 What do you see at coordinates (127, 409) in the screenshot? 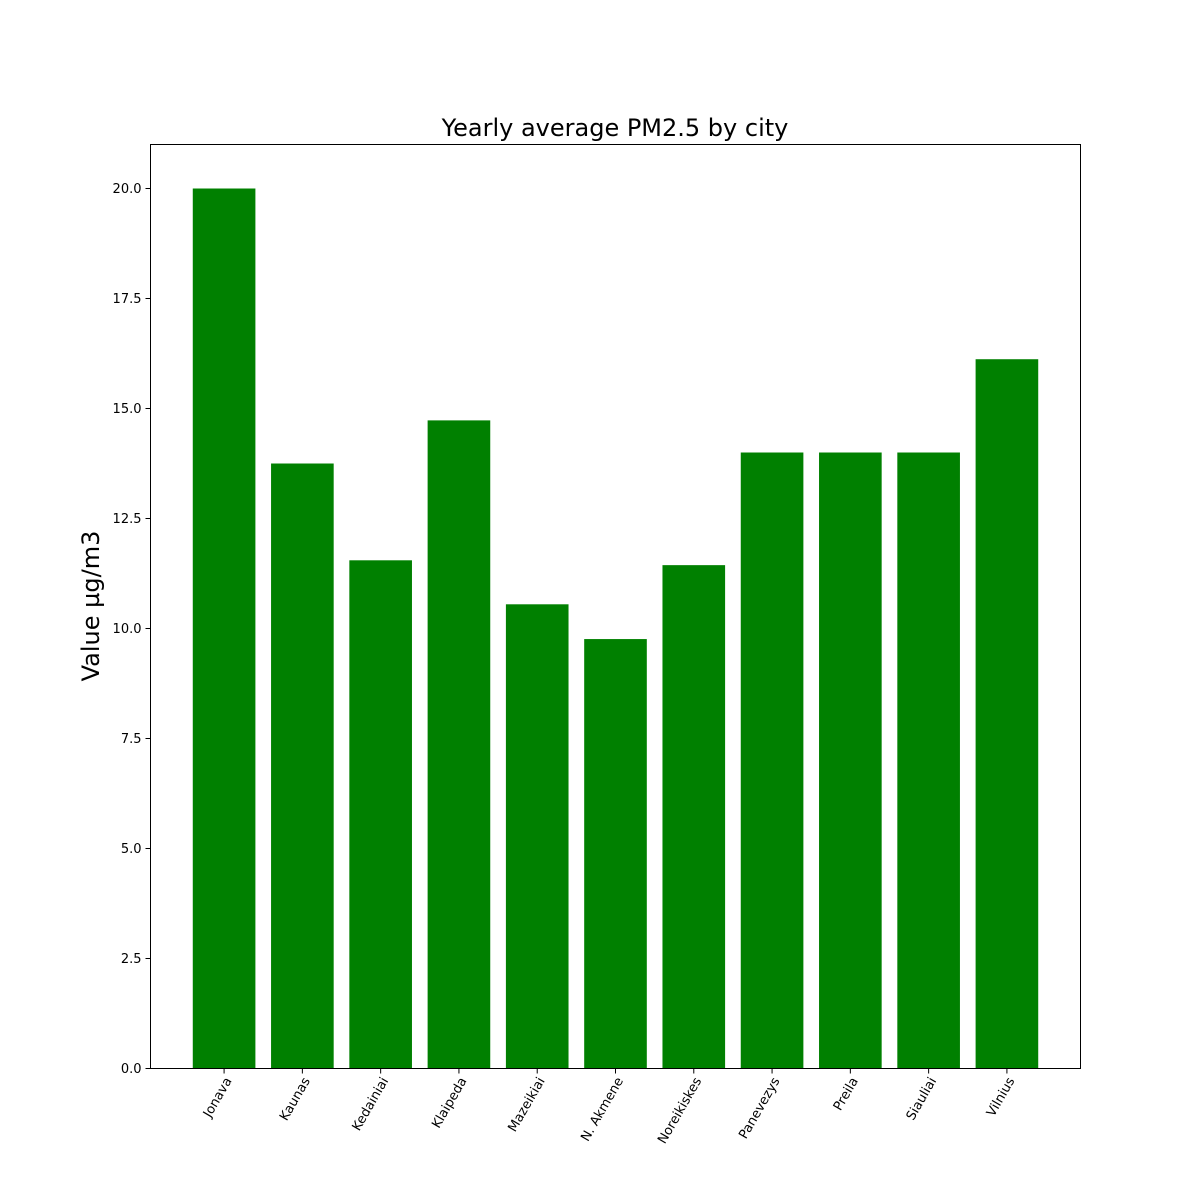
I see `y-tick-label: 15.0` at bounding box center [127, 409].